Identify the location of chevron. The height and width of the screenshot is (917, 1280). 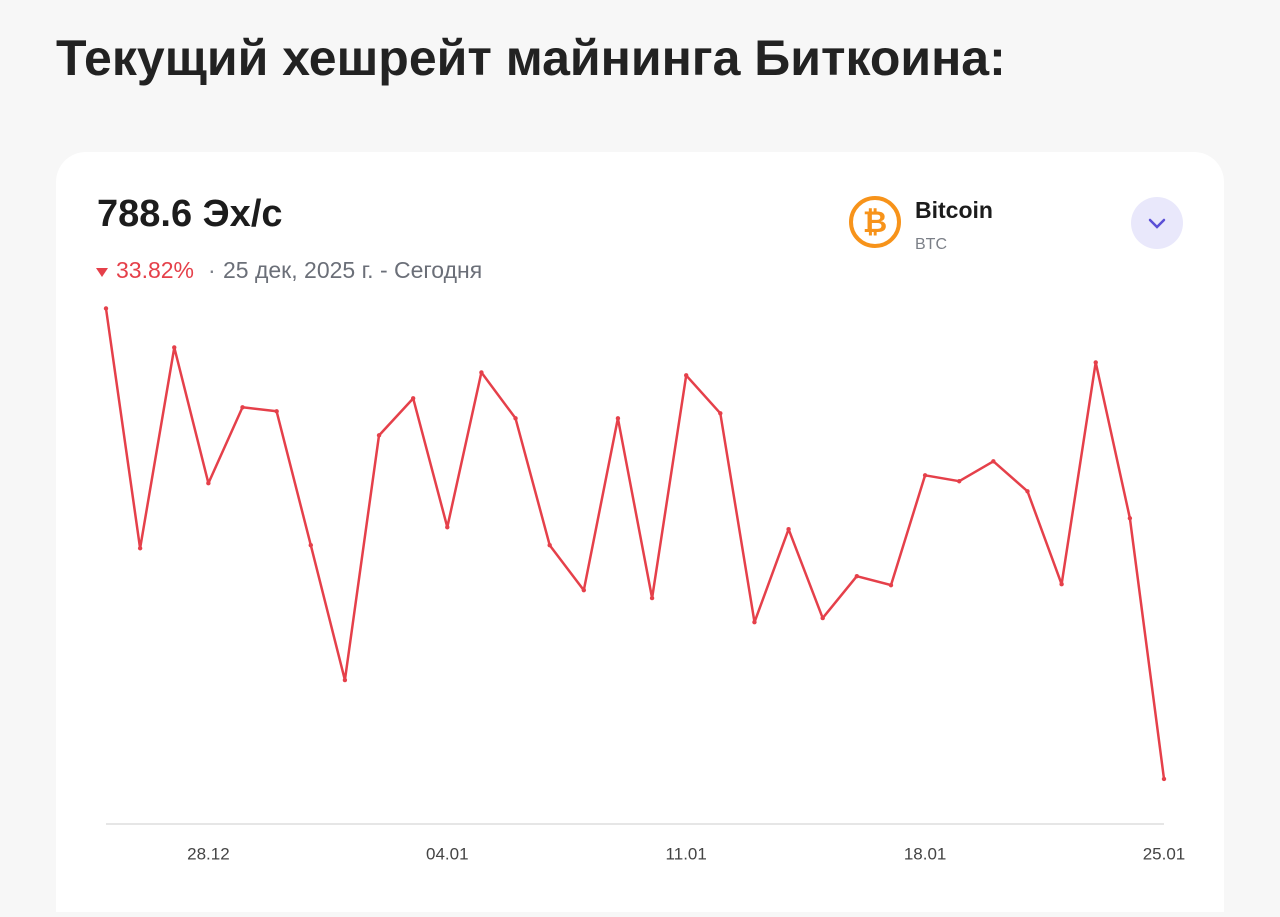
(1157, 223).